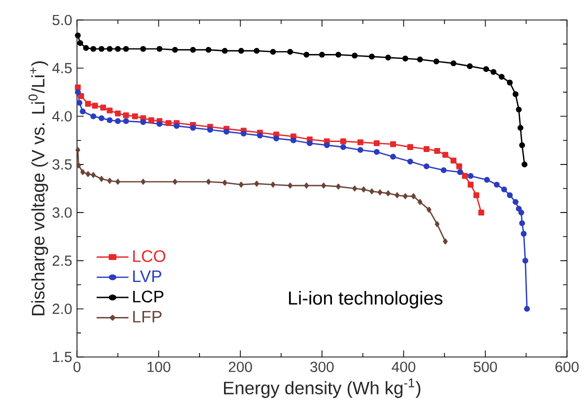  I want to click on legend-label: LCP, so click(148, 296).